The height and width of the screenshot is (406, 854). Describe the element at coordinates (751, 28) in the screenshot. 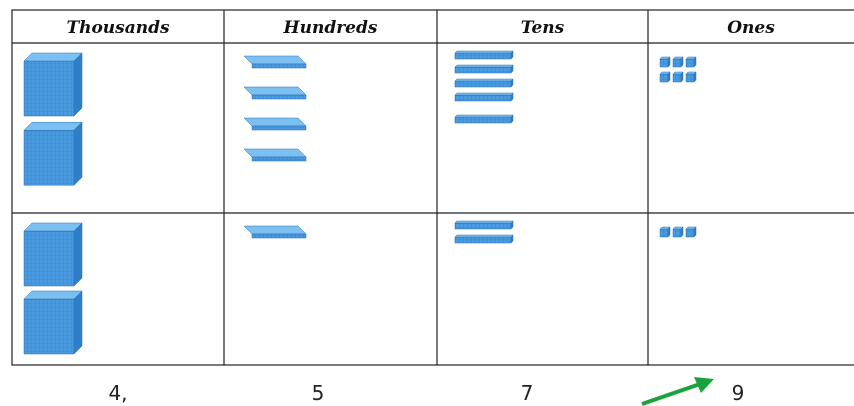

I see `column-header: Ones` at that location.